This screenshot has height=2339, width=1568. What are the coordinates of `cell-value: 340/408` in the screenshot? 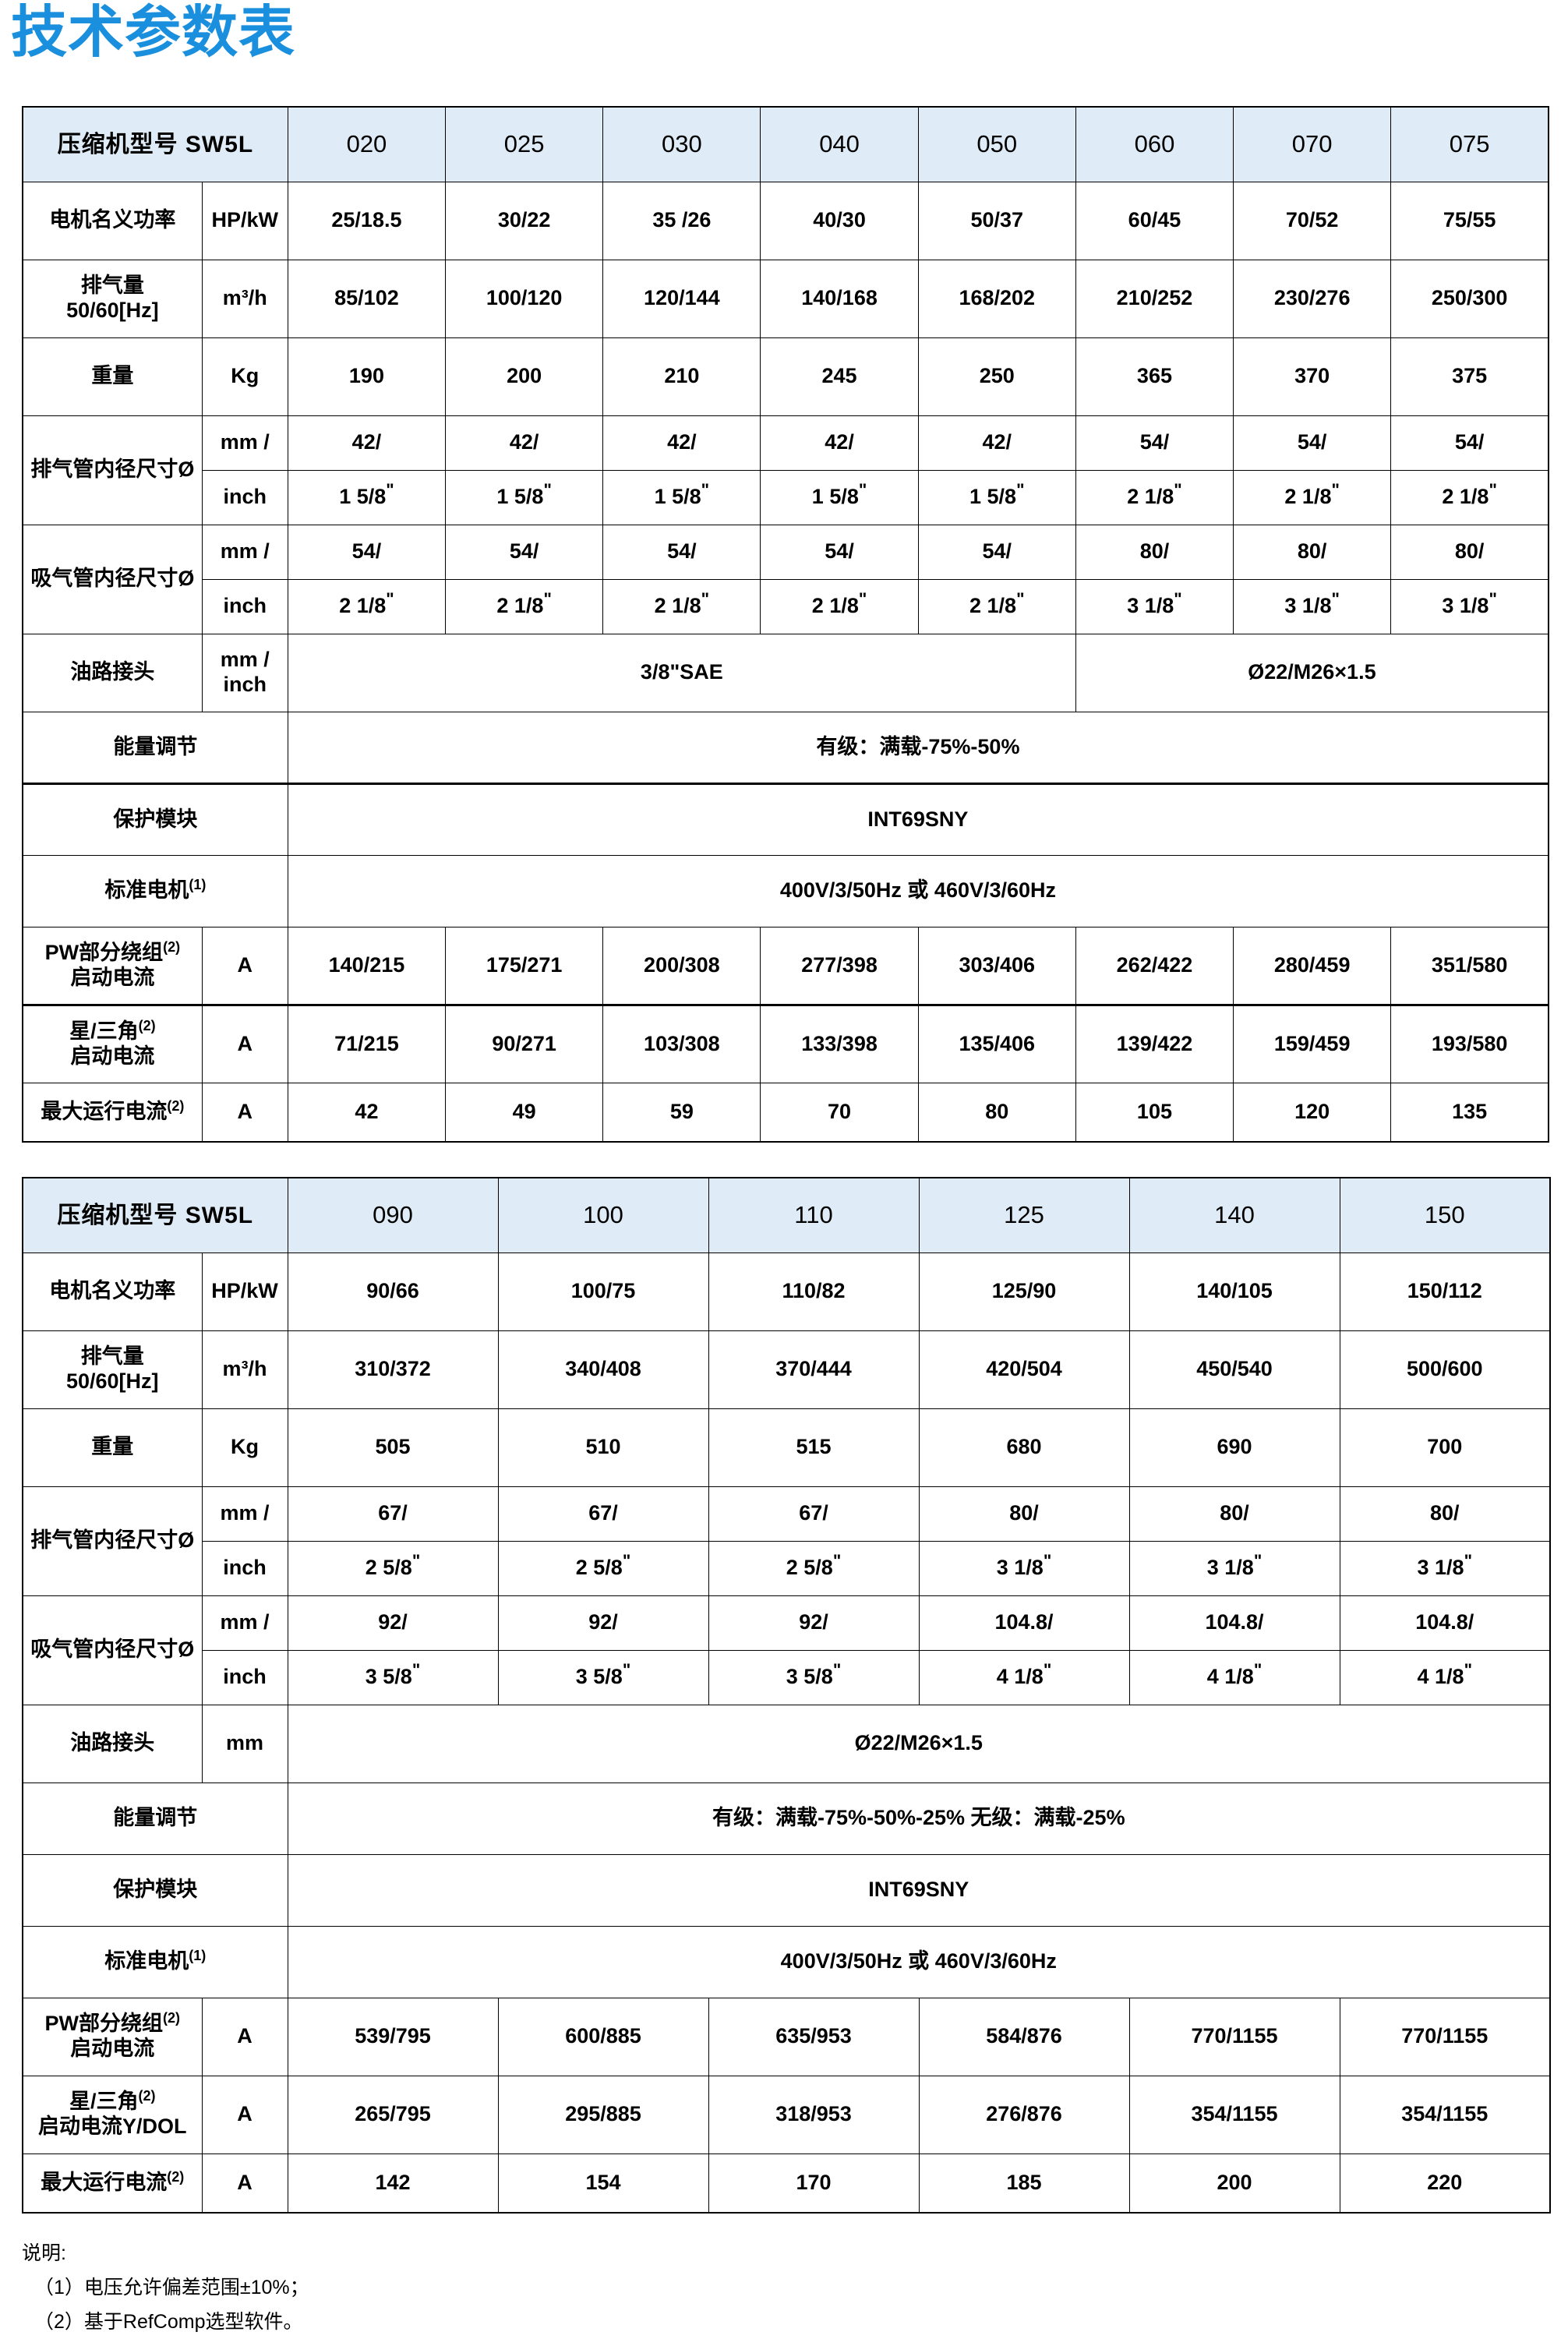 It's located at (603, 1369).